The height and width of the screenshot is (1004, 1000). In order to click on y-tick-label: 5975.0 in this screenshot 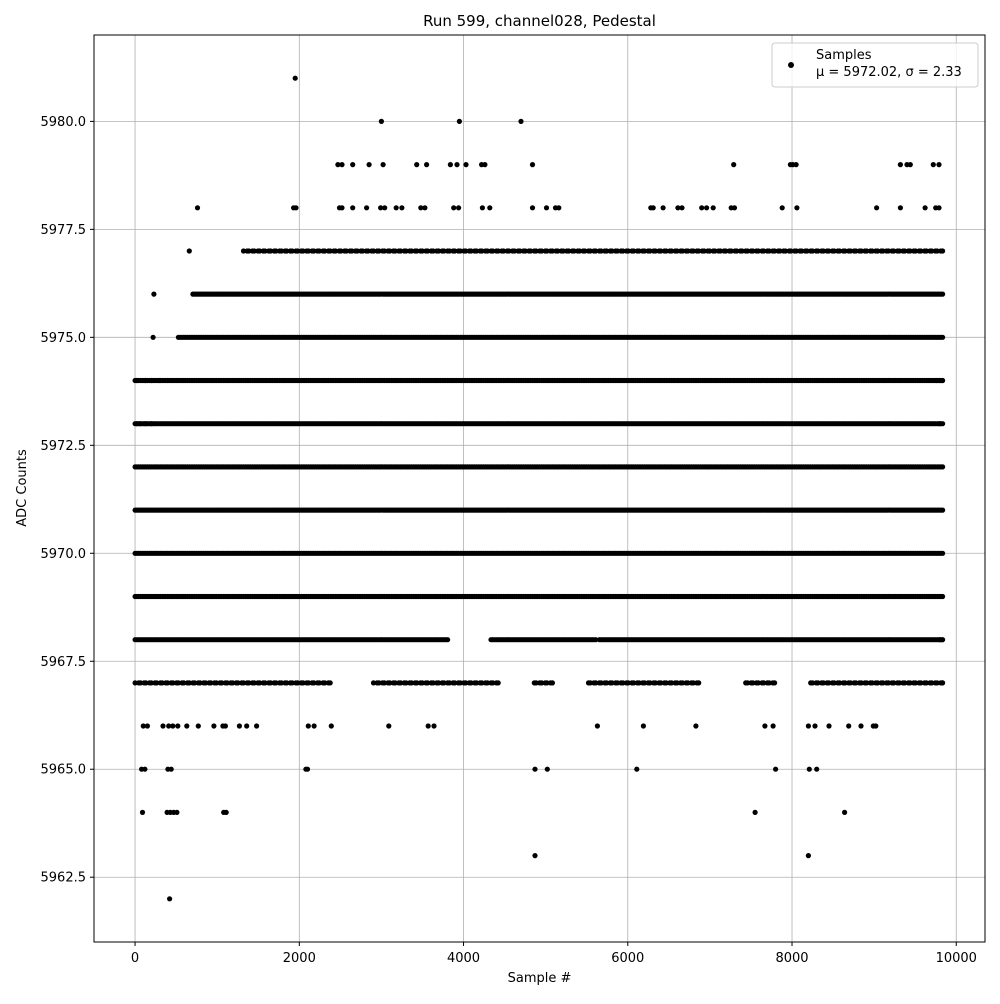, I will do `click(64, 338)`.